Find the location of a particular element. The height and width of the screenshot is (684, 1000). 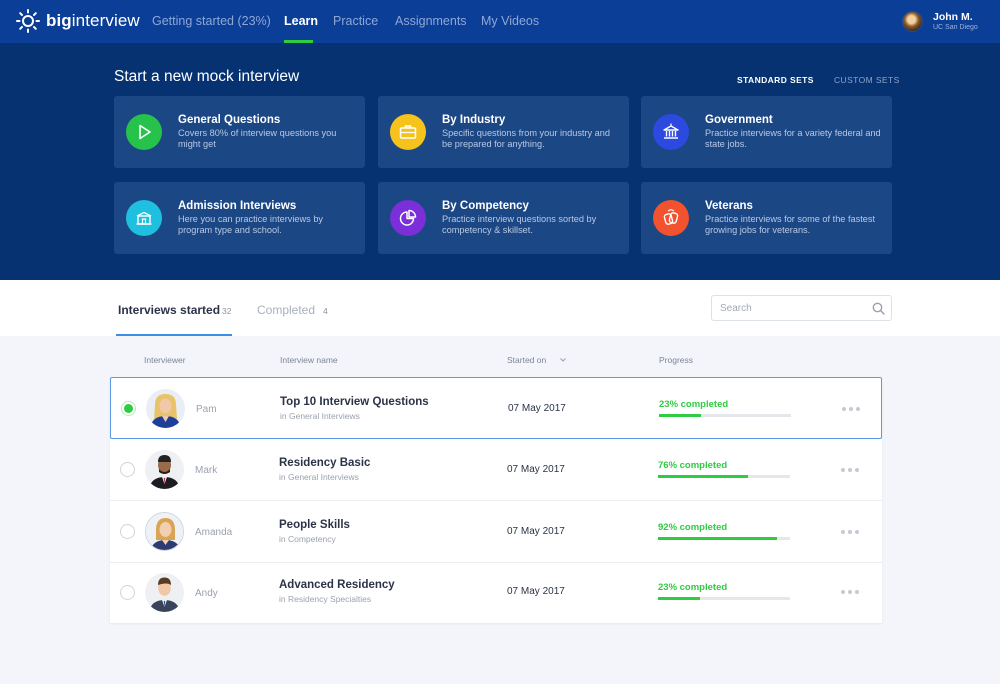

nav-assignments: Assignments is located at coordinates (431, 21).